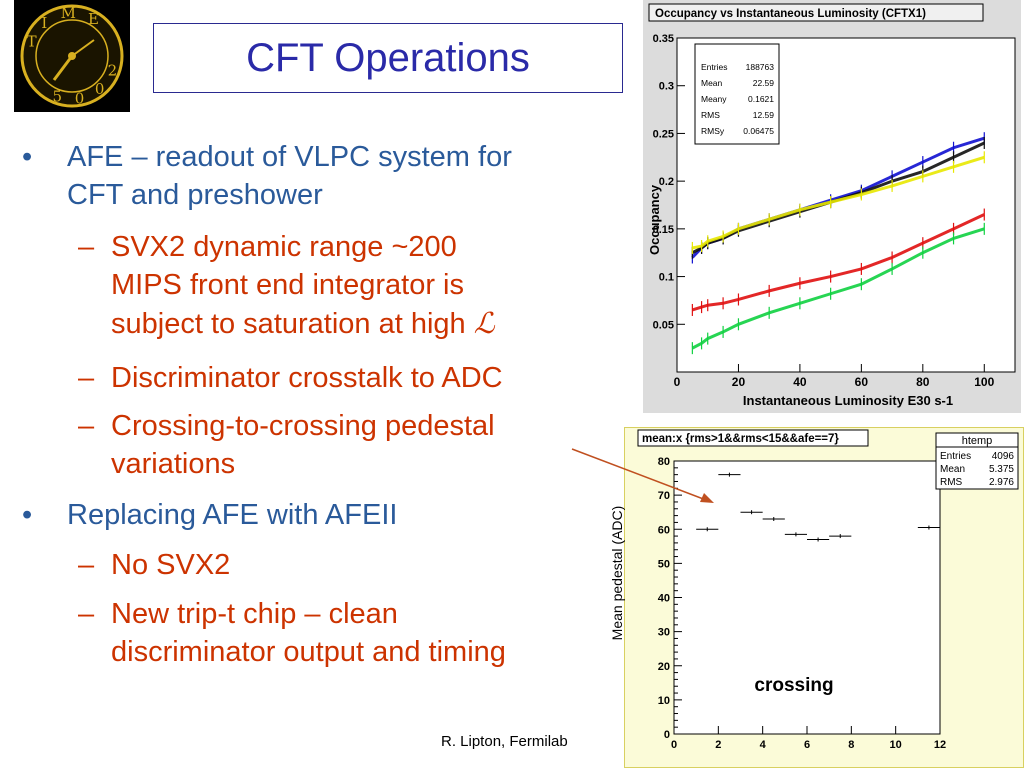 This screenshot has height=768, width=1024. What do you see at coordinates (303, 426) in the screenshot?
I see `bullet-line: Crossing-to-crossing pedestal` at bounding box center [303, 426].